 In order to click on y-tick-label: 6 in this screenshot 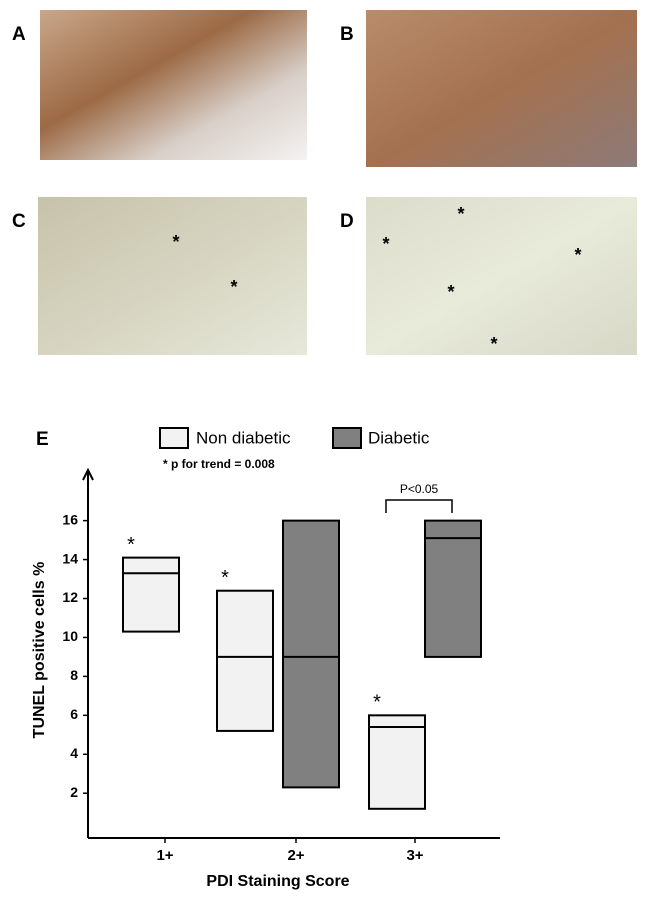, I will do `click(74, 714)`.